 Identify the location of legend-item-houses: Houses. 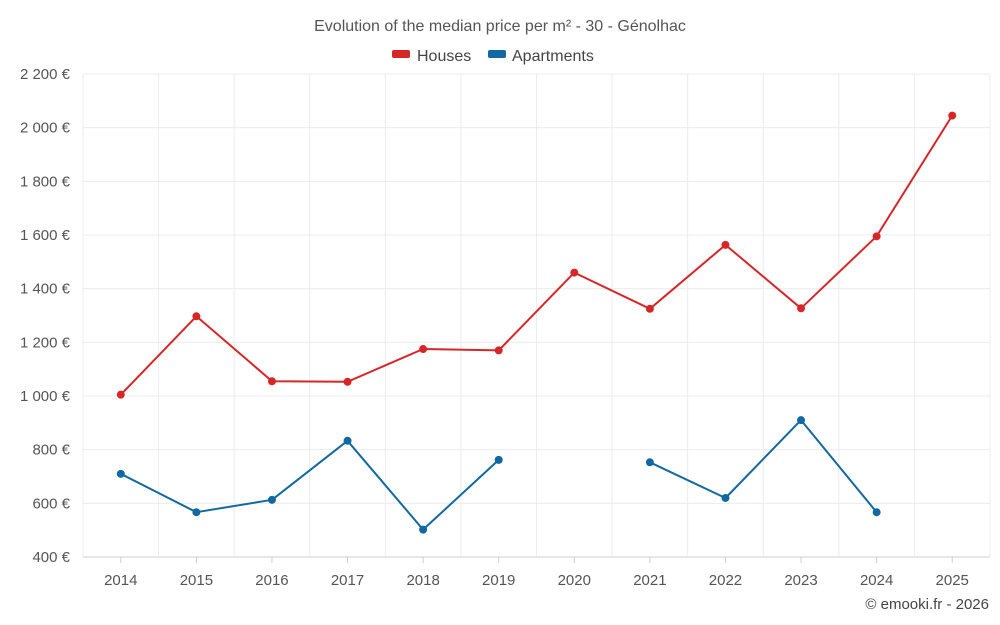
(431, 56).